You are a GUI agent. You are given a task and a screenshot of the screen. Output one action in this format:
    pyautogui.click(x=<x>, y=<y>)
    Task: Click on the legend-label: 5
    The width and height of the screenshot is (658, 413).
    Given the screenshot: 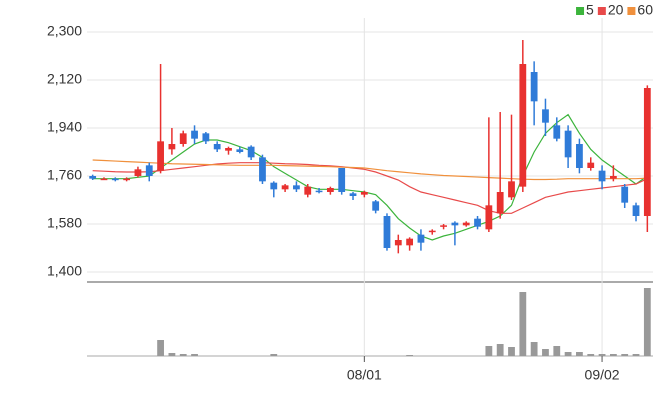 What is the action you would take?
    pyautogui.click(x=590, y=10)
    